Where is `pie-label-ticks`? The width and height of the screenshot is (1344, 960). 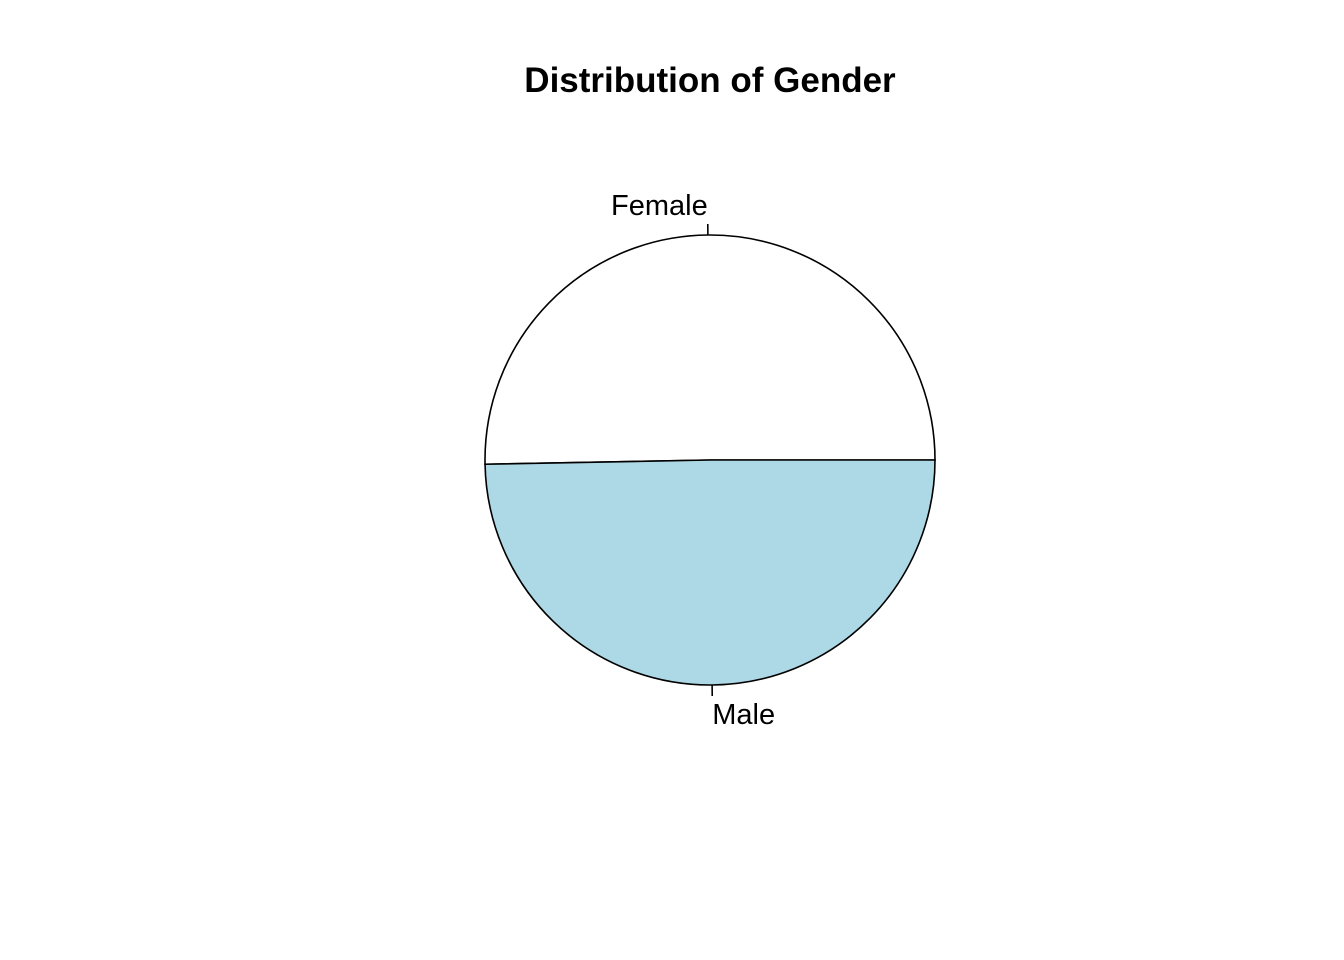
pie-label-ticks is located at coordinates (710, 460).